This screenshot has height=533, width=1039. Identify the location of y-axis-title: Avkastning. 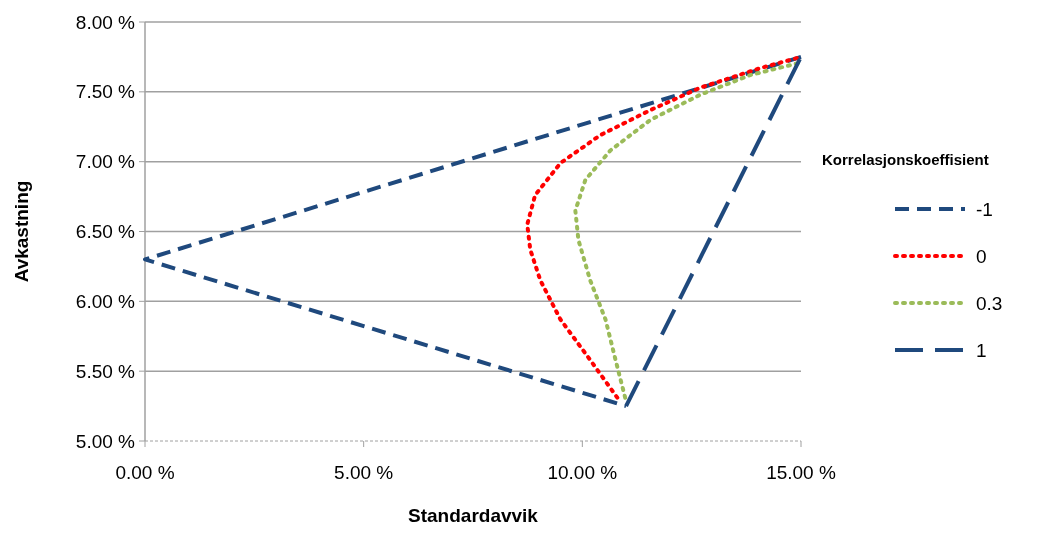
(21, 231).